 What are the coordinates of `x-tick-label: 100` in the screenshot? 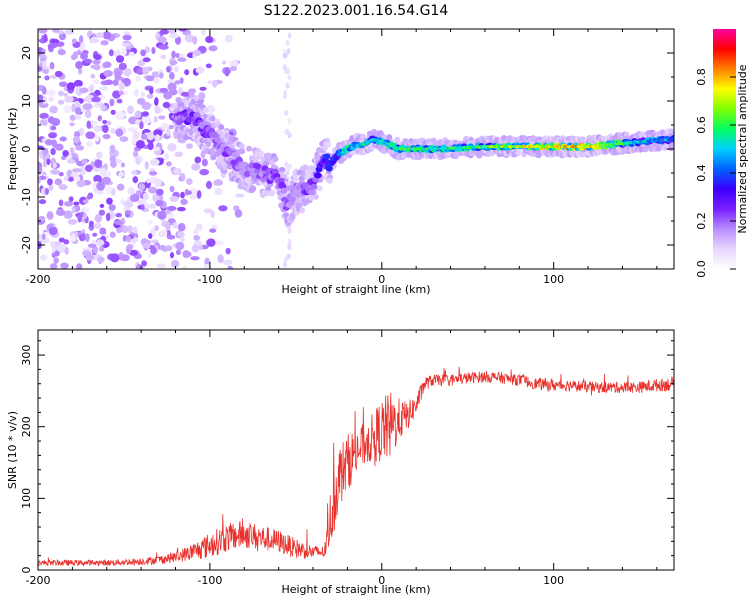 It's located at (553, 279).